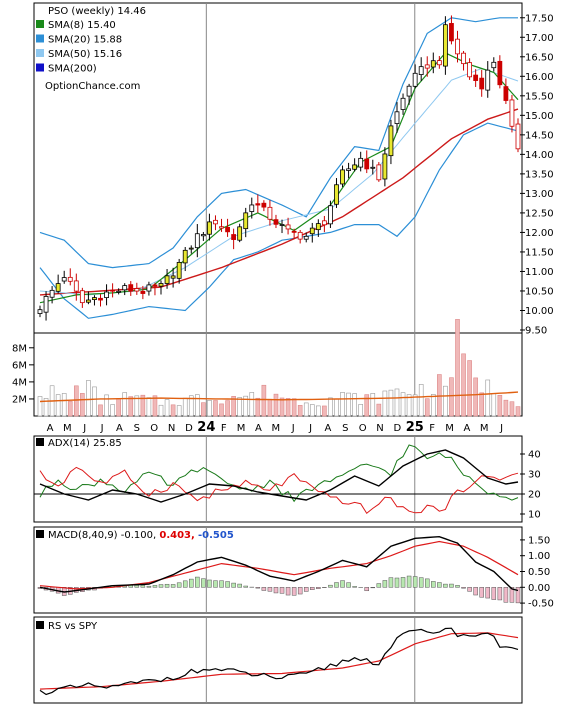 The height and width of the screenshot is (710, 566). What do you see at coordinates (539, 311) in the screenshot?
I see `price-tick-label: 10.00` at bounding box center [539, 311].